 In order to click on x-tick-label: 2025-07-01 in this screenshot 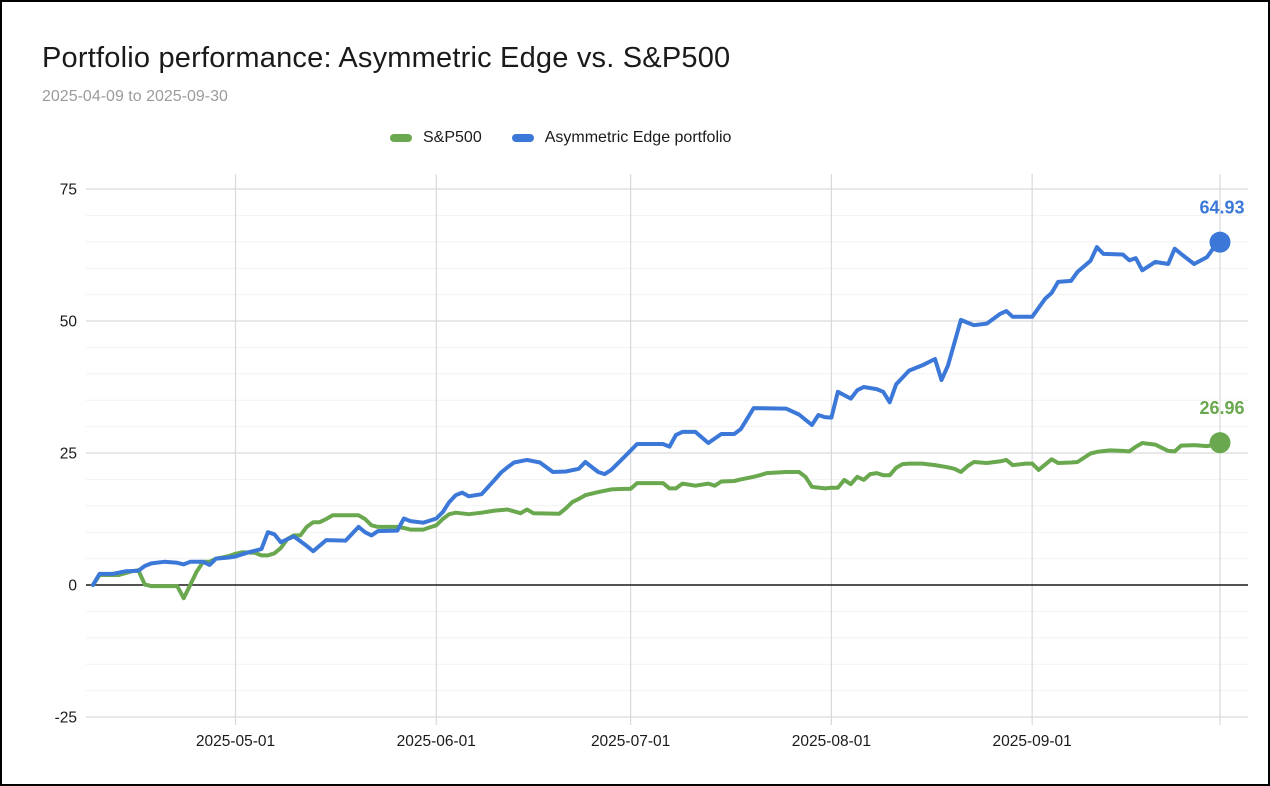, I will do `click(630, 741)`.